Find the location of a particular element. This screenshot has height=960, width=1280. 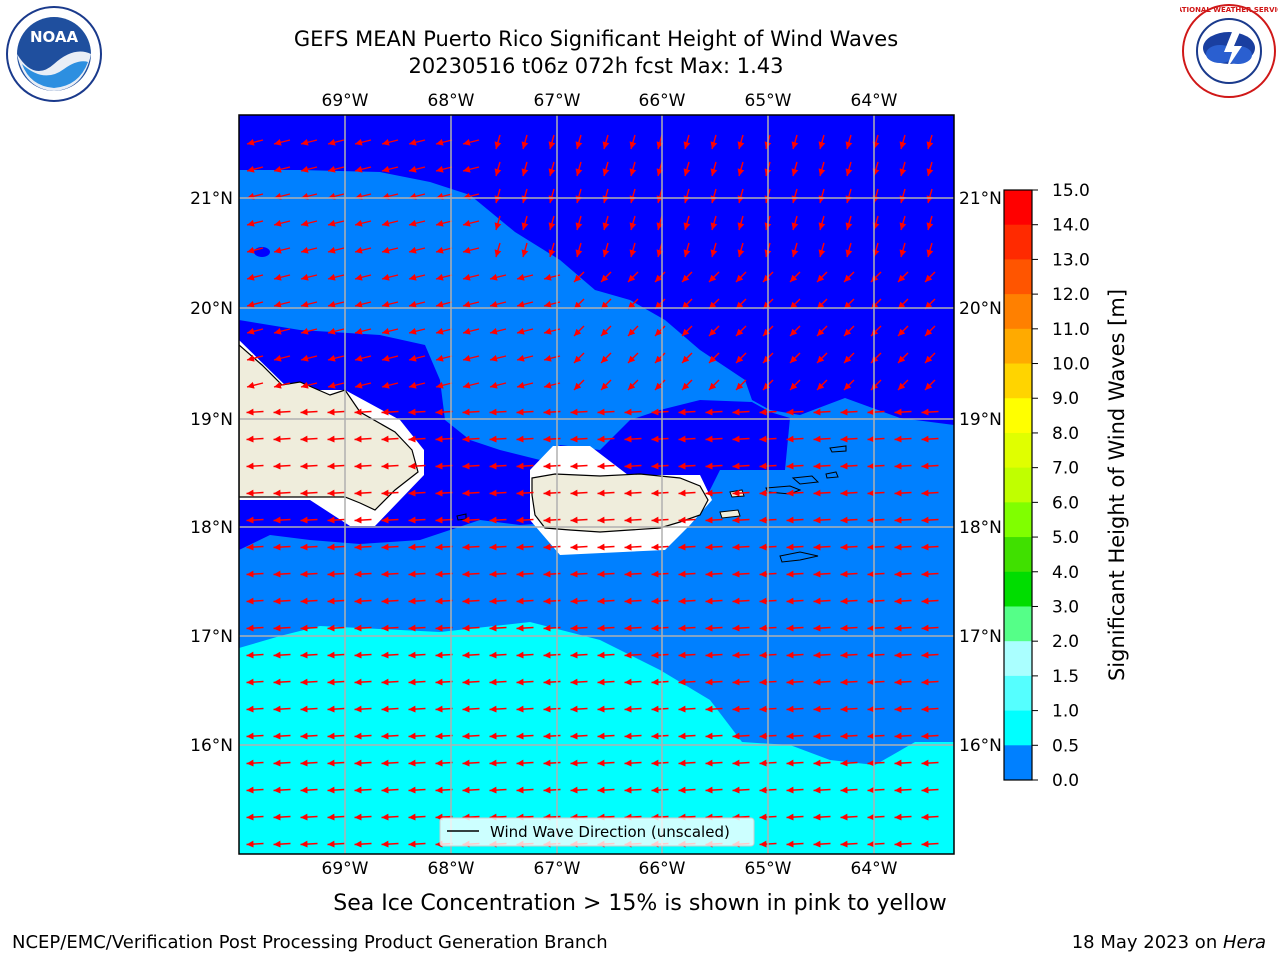

lon-label-top: 67°W is located at coordinates (557, 101).